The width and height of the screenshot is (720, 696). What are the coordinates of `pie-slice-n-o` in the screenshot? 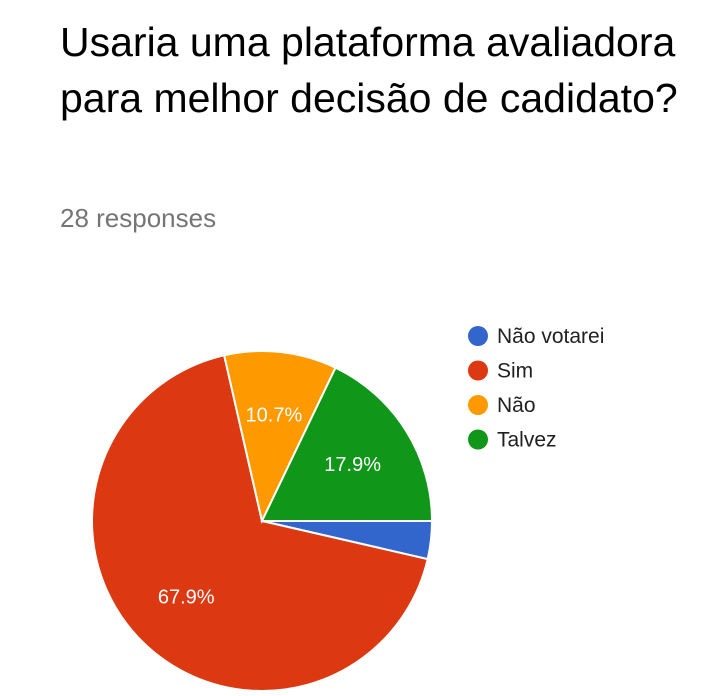 It's located at (279, 437).